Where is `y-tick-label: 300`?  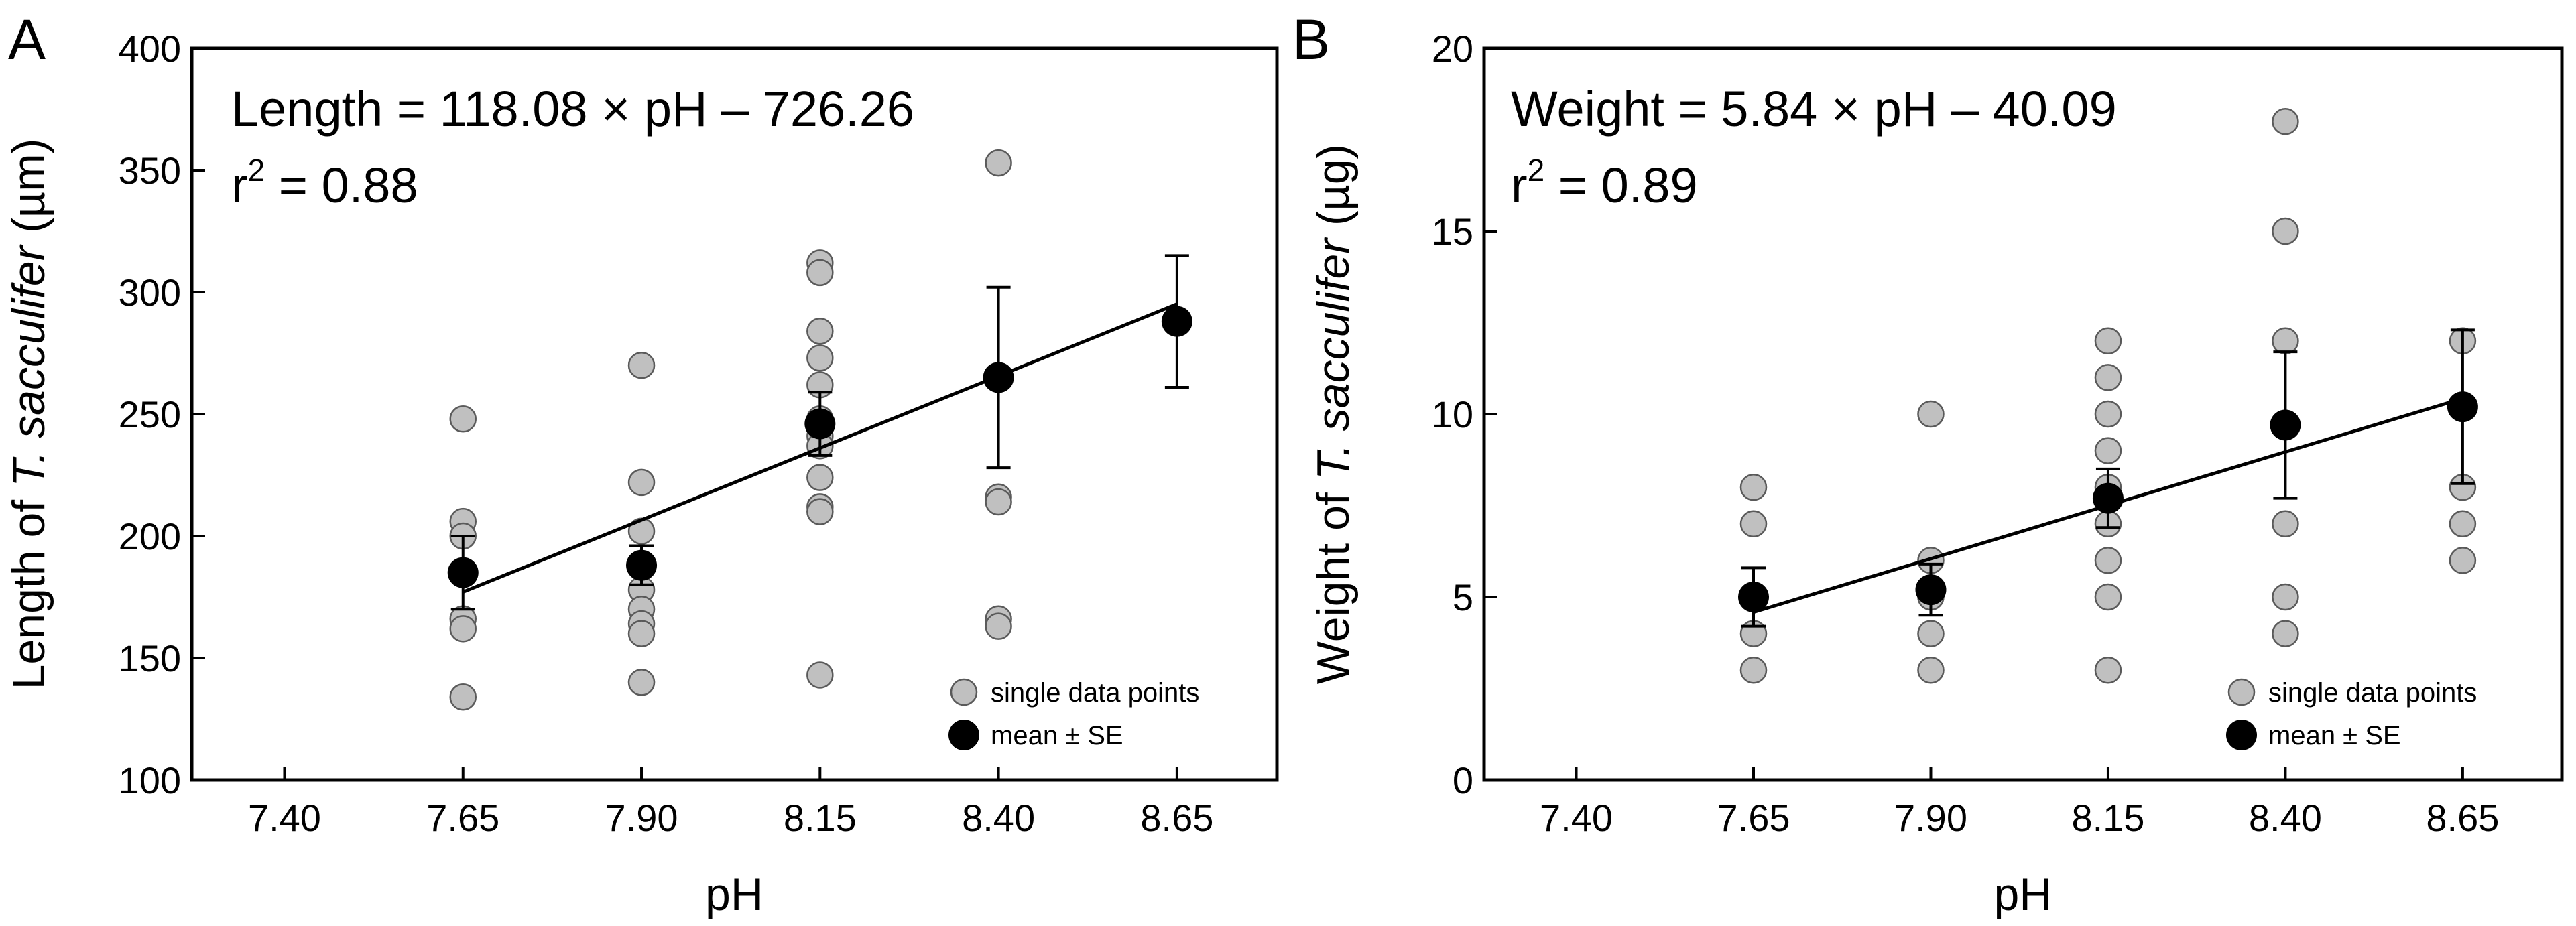
y-tick-label: 300 is located at coordinates (150, 292).